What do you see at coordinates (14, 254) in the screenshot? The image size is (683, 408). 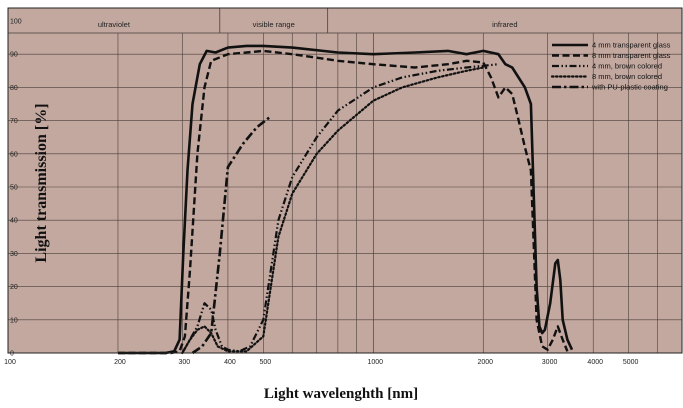 I see `y-tick-label: 30` at bounding box center [14, 254].